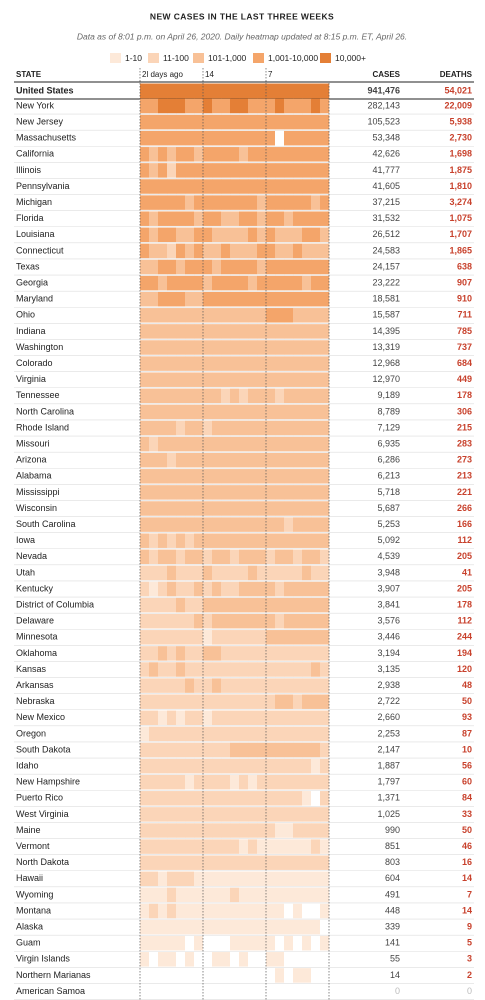 The height and width of the screenshot is (1000, 485). What do you see at coordinates (467, 733) in the screenshot?
I see `deaths: 87` at bounding box center [467, 733].